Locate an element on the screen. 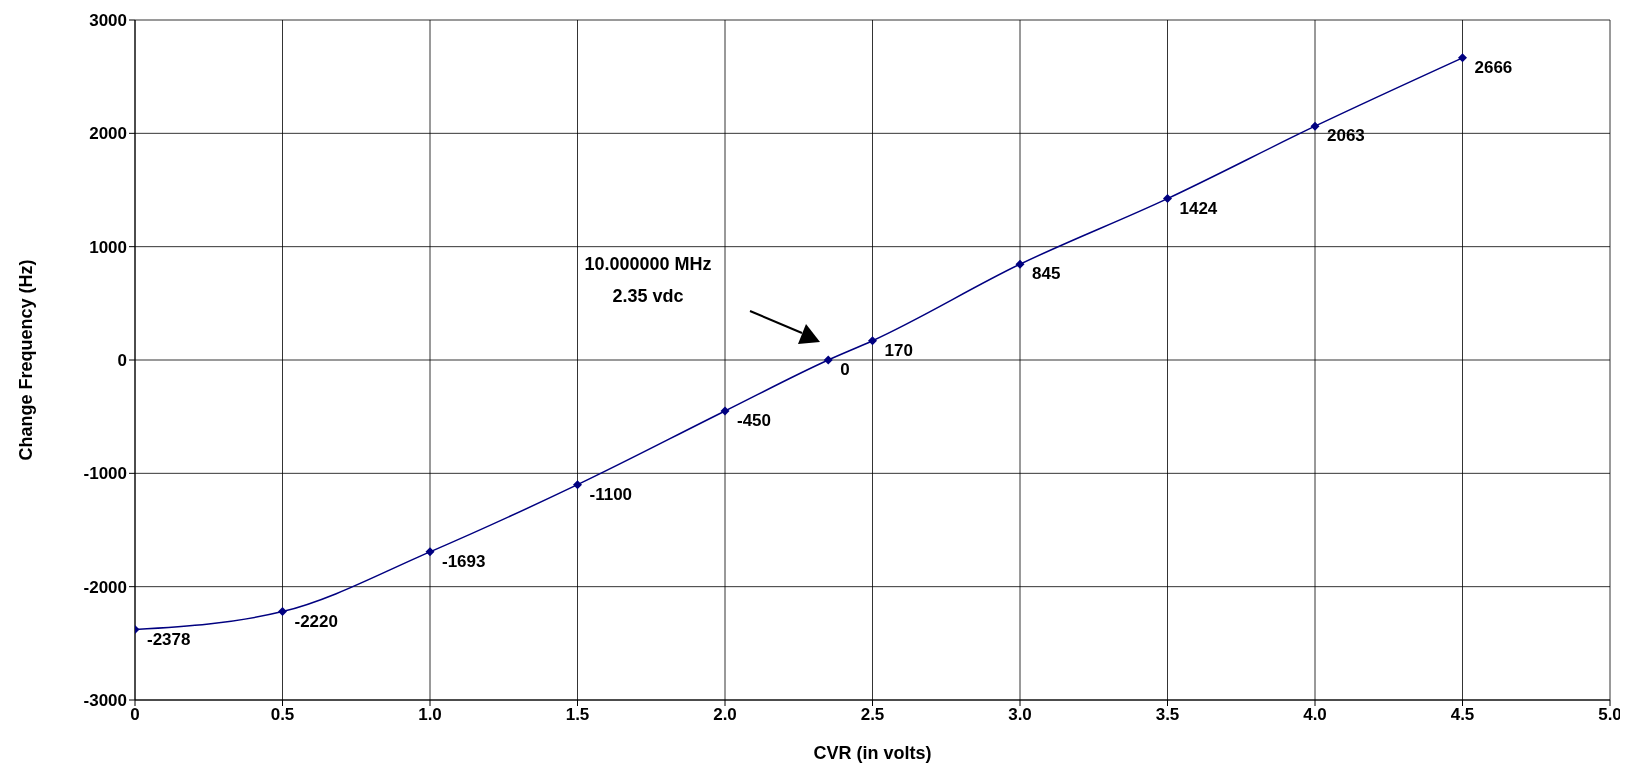 This screenshot has height=768, width=1629. x-tick-label: 3.0 is located at coordinates (1020, 715).